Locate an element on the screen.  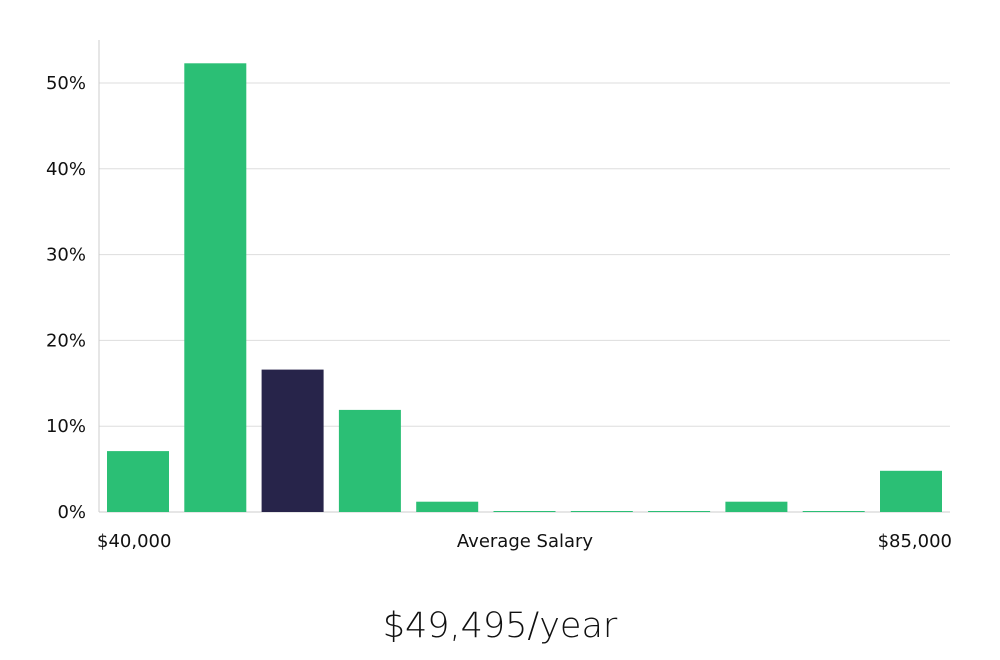
y-tick-label-40: 40% is located at coordinates (66, 169).